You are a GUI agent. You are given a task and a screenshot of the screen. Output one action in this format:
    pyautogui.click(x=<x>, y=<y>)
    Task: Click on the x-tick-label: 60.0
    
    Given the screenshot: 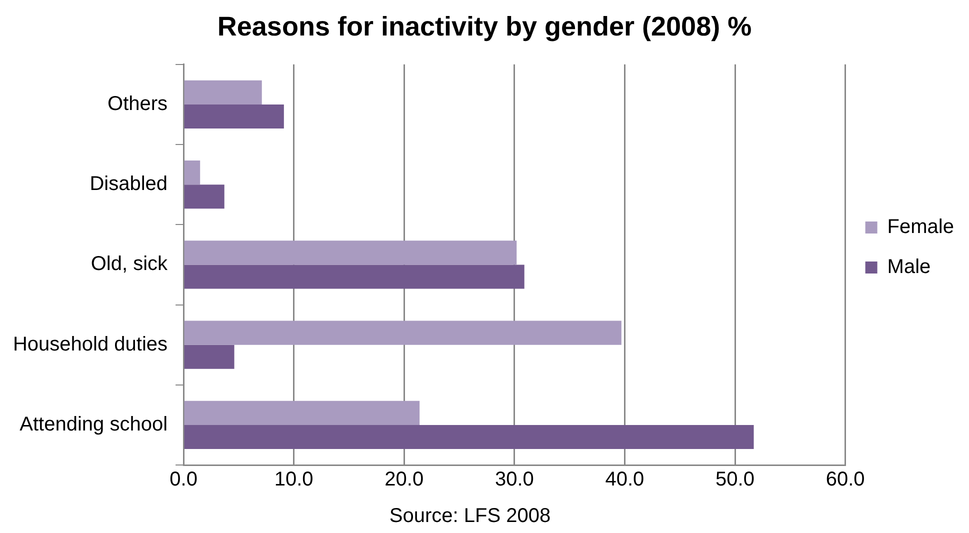 What is the action you would take?
    pyautogui.click(x=845, y=479)
    